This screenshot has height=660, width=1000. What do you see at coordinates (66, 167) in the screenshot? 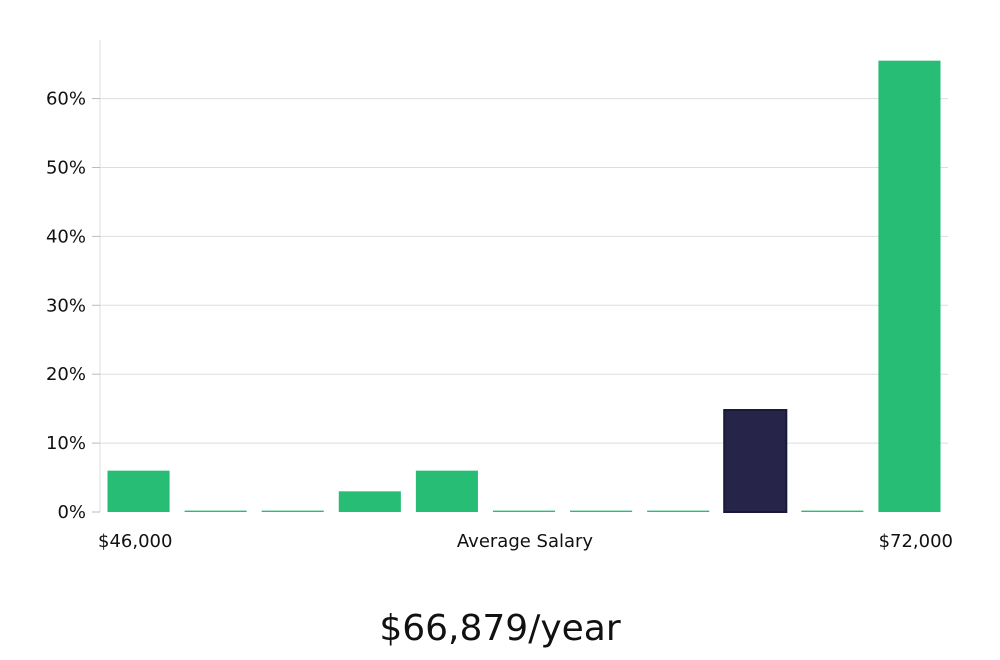
I see `y-tick-label: 50%` at bounding box center [66, 167].